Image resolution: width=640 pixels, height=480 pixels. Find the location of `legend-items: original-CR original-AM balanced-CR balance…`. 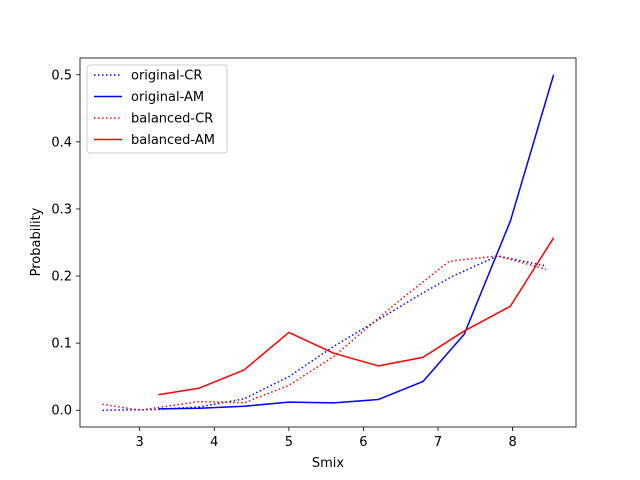

legend-items: original-CR original-AM balanced-CR balance… is located at coordinates (154, 108).